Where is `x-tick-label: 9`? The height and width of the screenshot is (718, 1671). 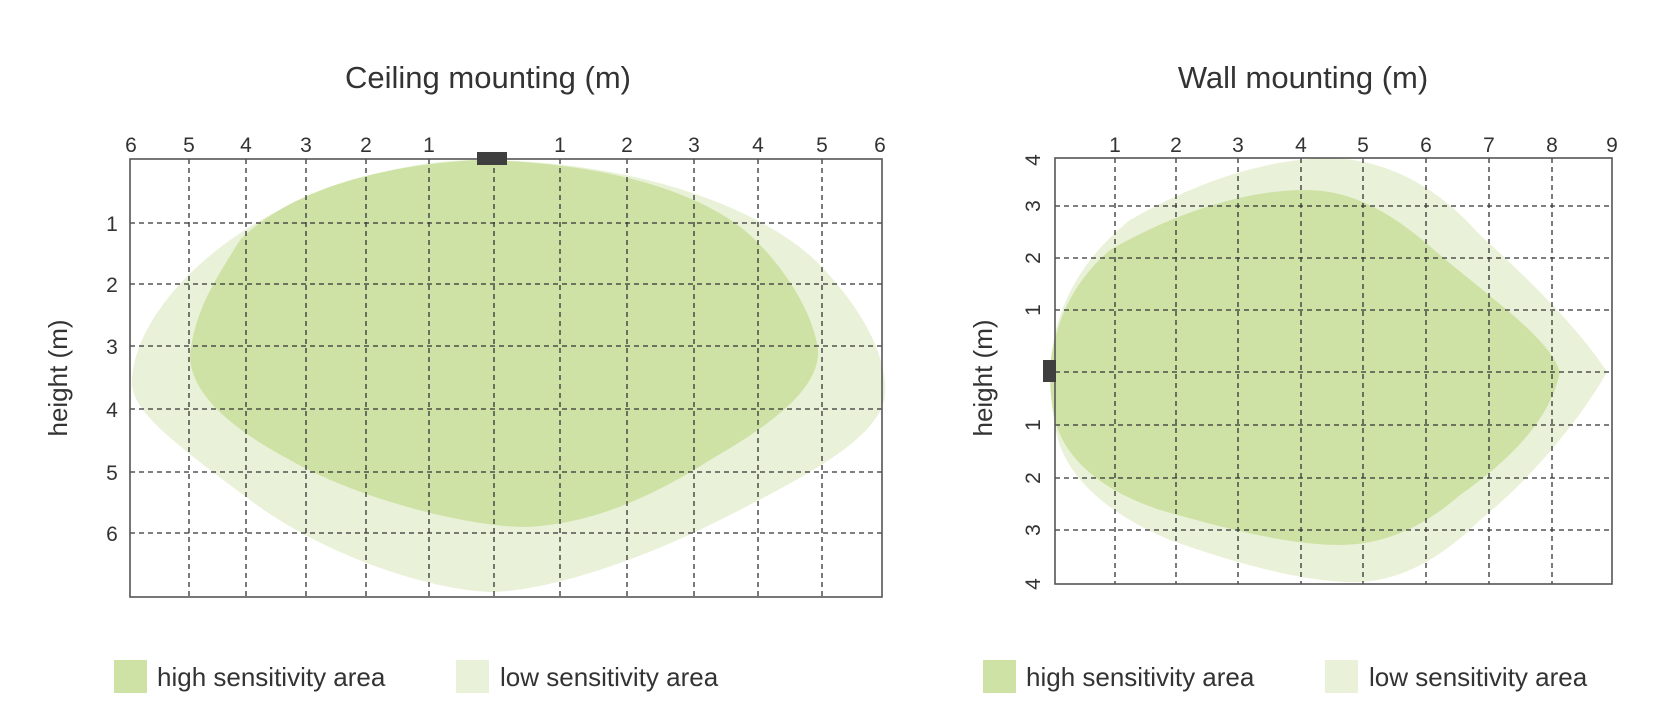 x-tick-label: 9 is located at coordinates (1612, 145).